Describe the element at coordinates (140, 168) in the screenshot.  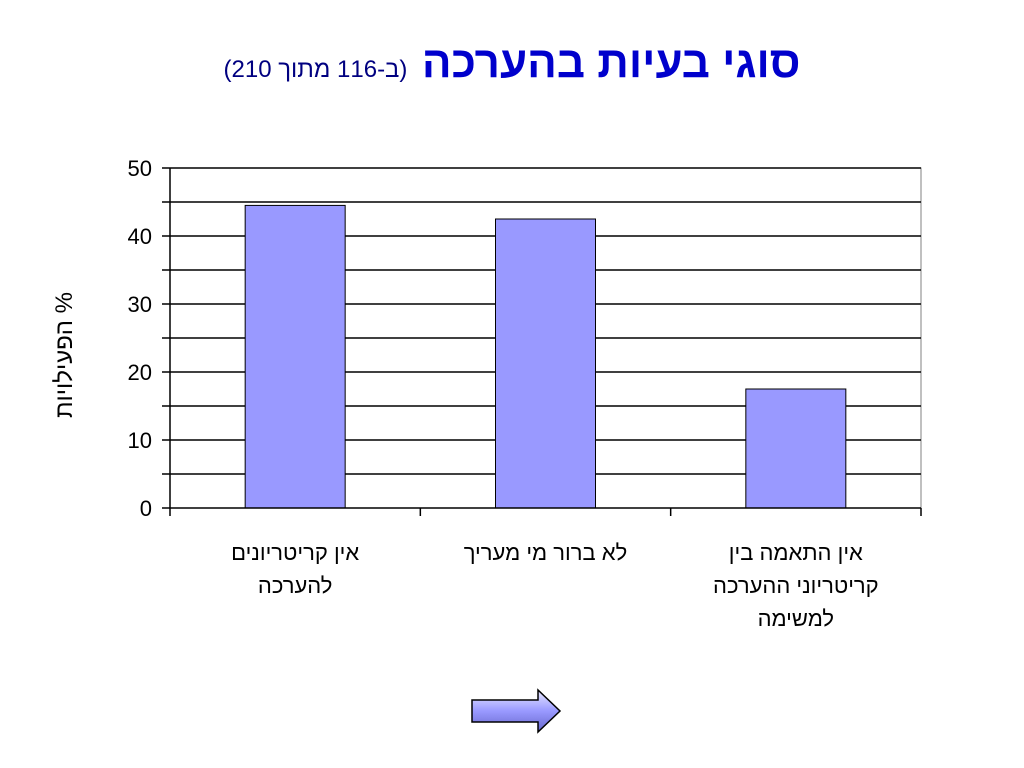
I see `y-tick-label: 50` at that location.